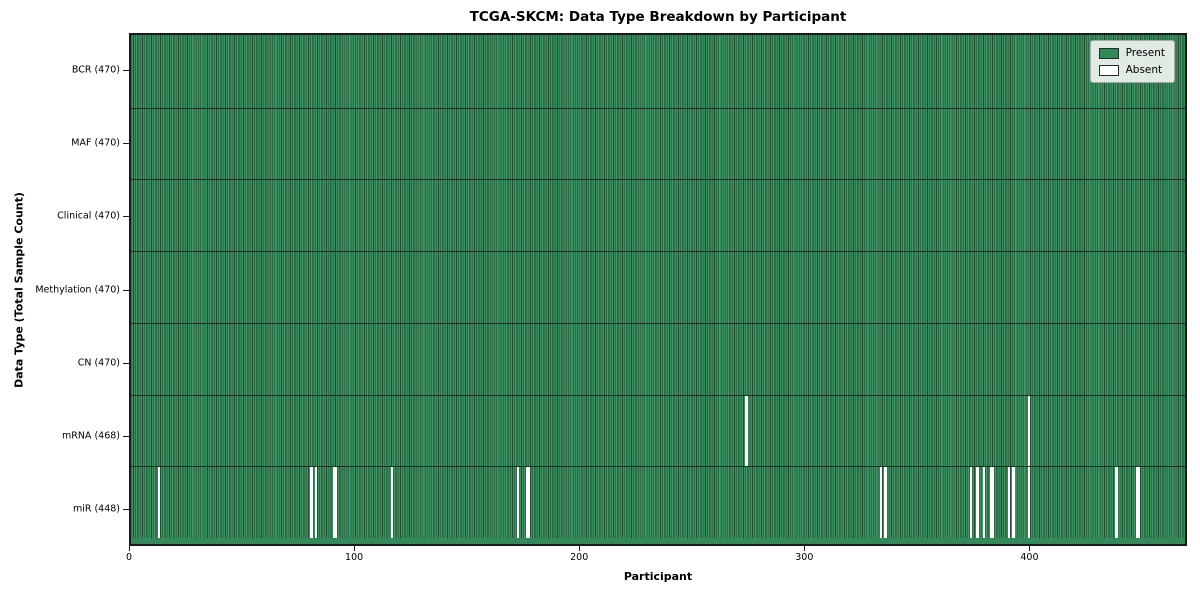 The image size is (1200, 600). I want to click on legend: Present Absent, so click(1132, 61).